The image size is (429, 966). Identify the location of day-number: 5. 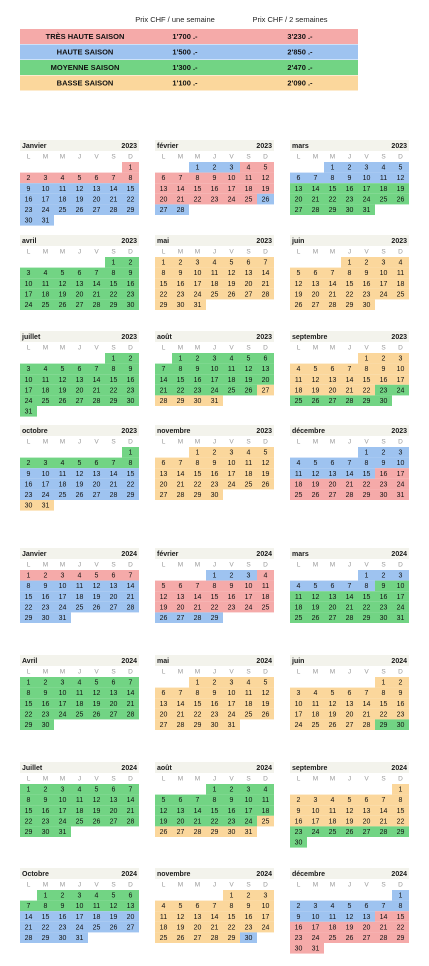
(114, 896).